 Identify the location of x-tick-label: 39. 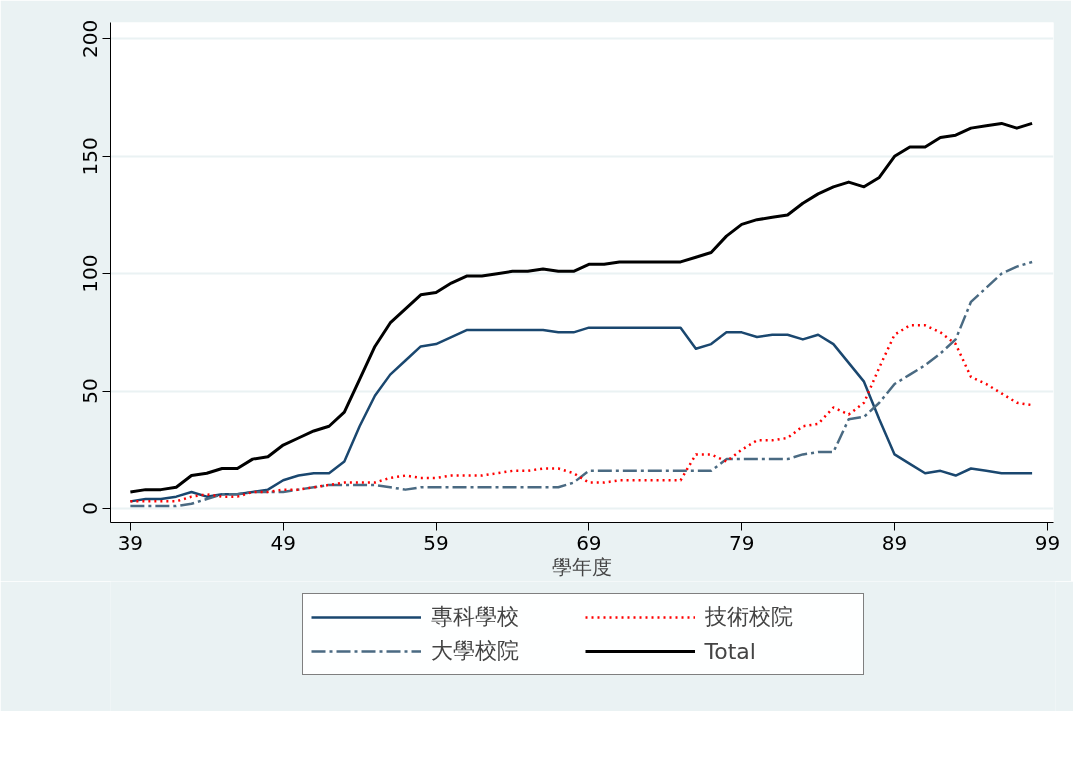
(130, 542).